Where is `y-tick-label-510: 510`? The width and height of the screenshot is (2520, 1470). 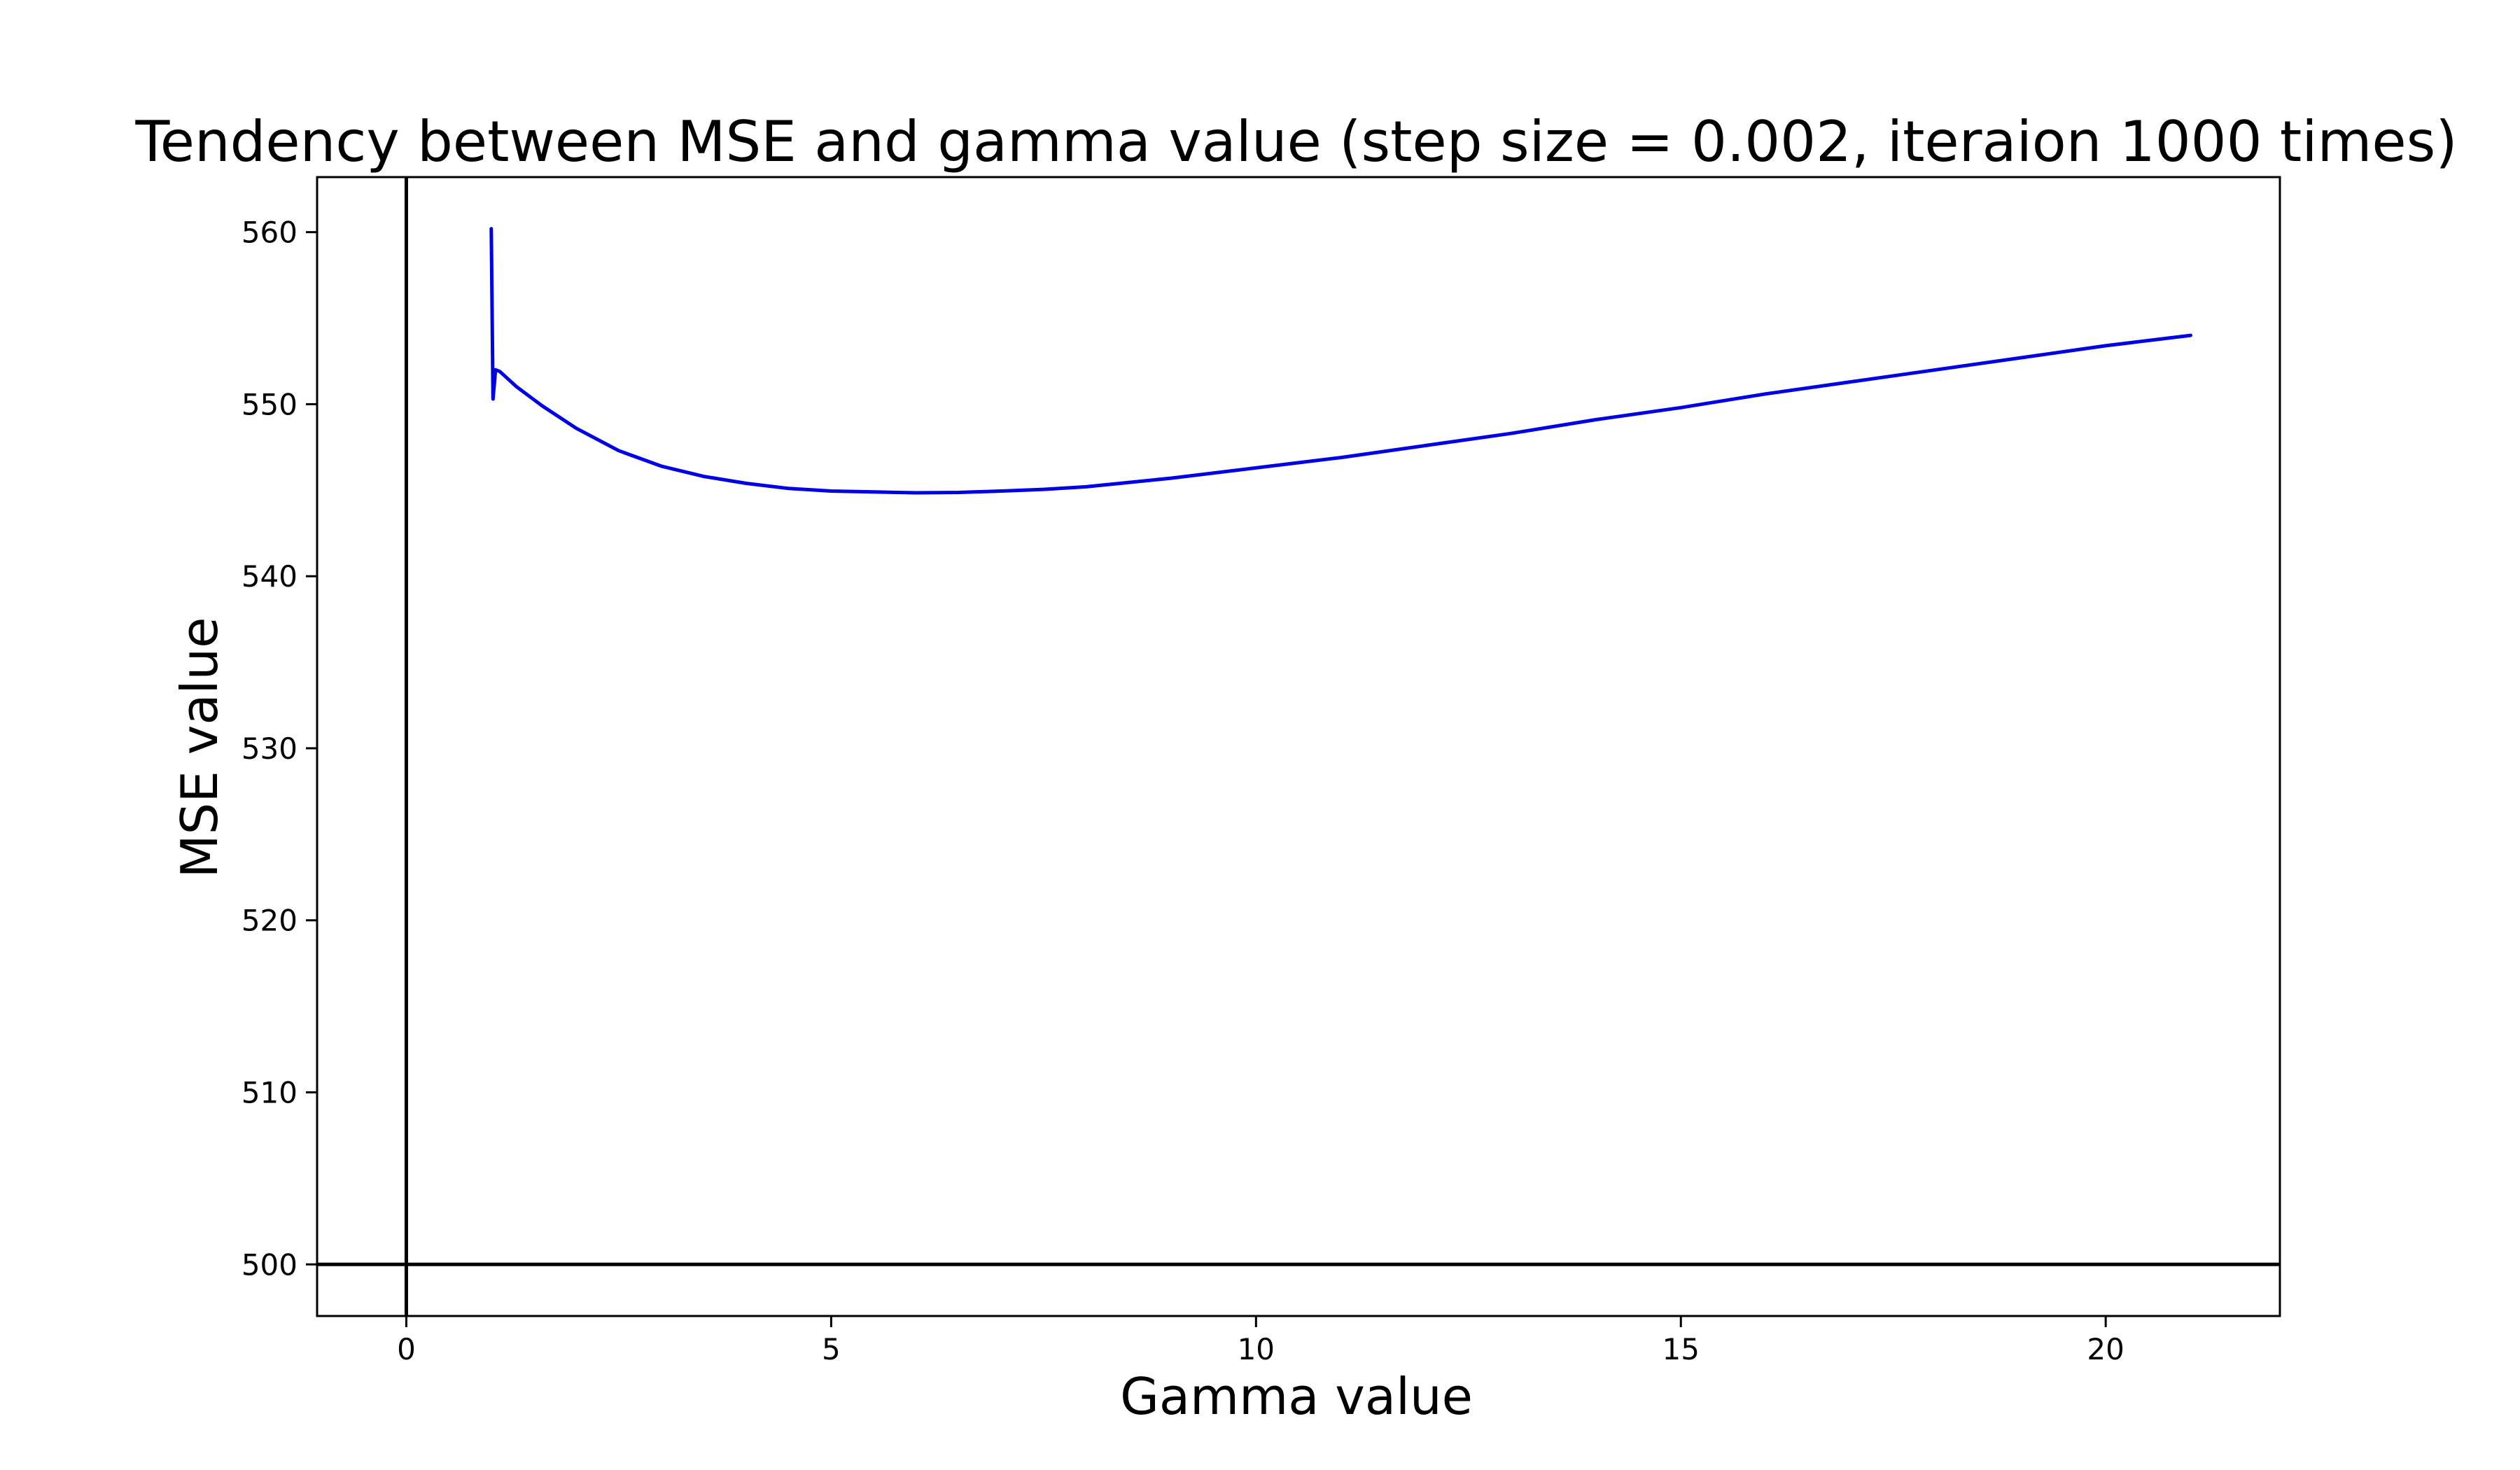 y-tick-label-510: 510 is located at coordinates (269, 1092).